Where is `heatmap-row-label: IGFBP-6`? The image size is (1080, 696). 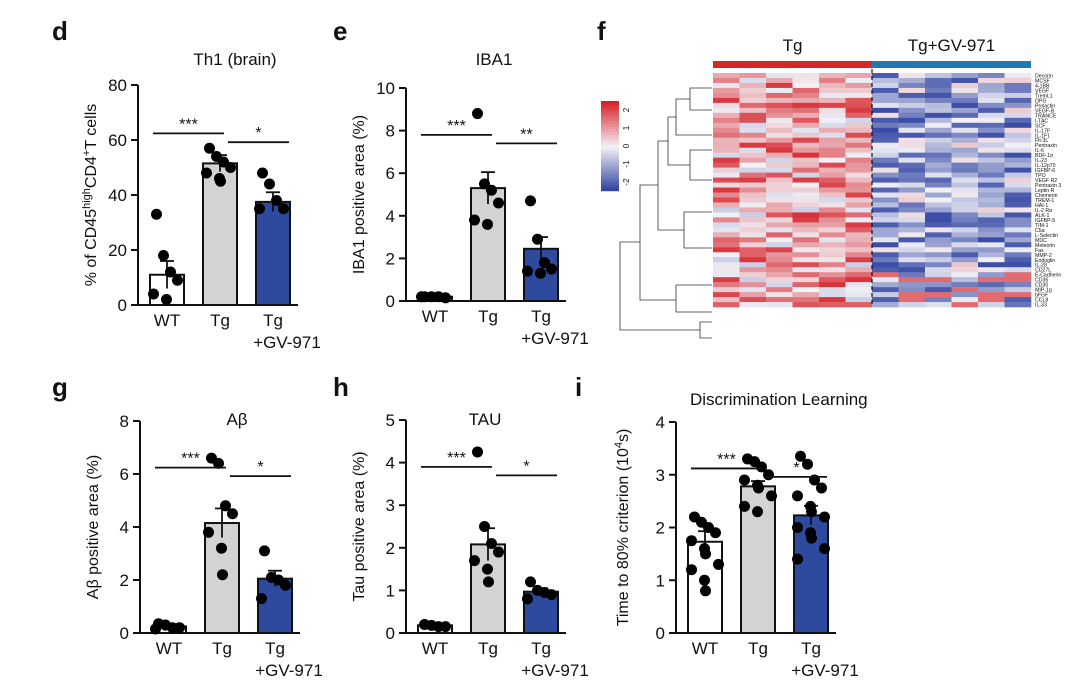 heatmap-row-label: IGFBP-6 is located at coordinates (1045, 171).